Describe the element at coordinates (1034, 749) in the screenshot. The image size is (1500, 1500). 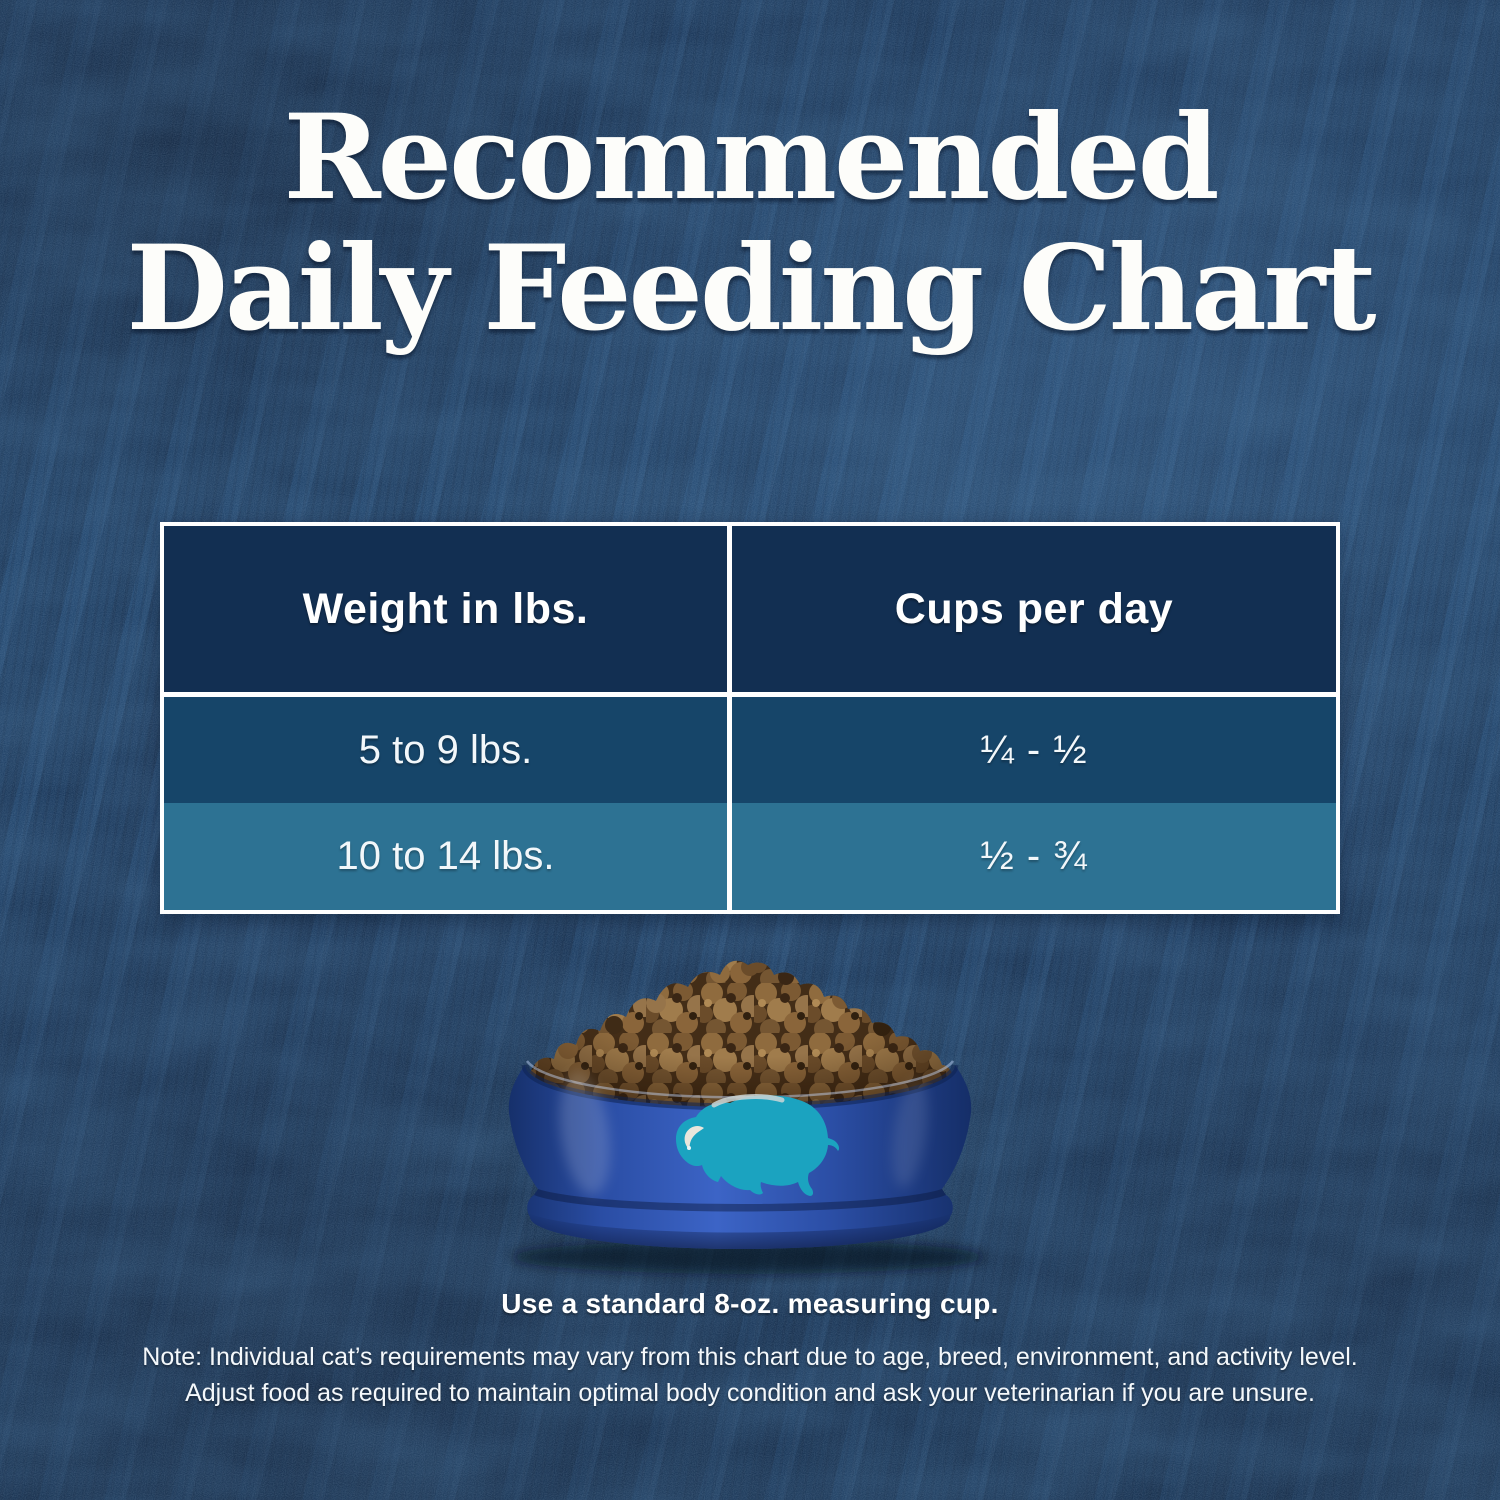
I see `cups-cell: ¼ - ½` at that location.